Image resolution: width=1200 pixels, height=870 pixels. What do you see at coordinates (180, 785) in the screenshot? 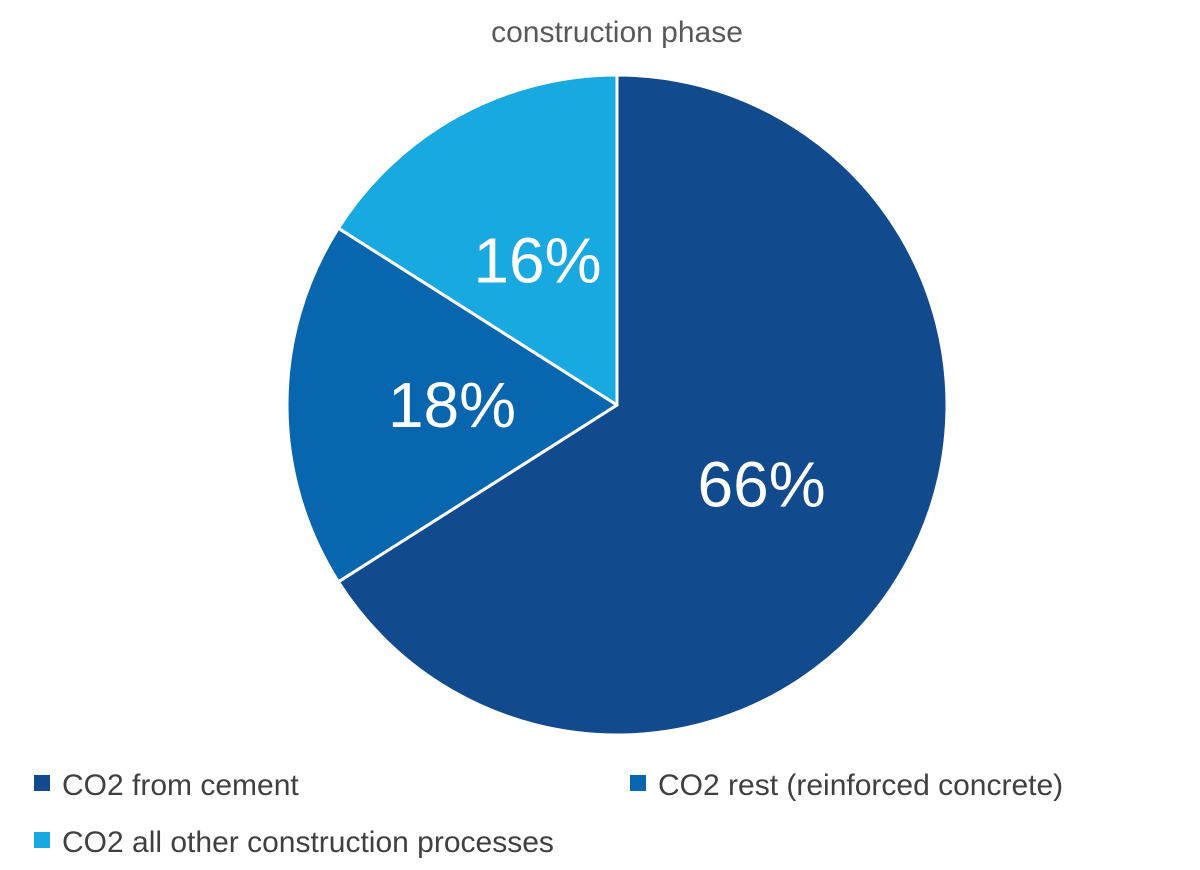
I see `legend-label-cement: CO2 from cement` at bounding box center [180, 785].